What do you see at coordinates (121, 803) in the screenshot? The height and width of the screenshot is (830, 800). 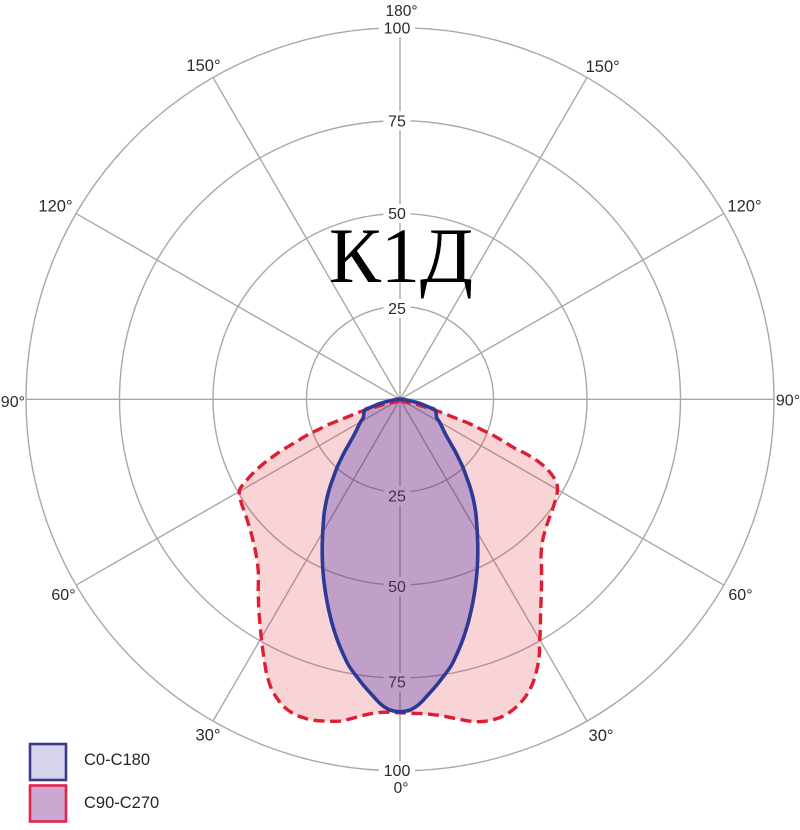 I see `svg-text: C90-C270` at bounding box center [121, 803].